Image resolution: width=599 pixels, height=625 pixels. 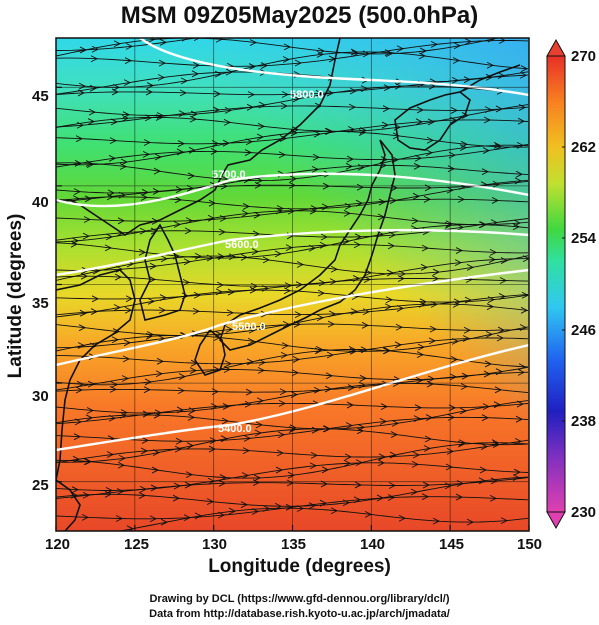 What do you see at coordinates (584, 238) in the screenshot?
I see `colorbar-tick-254: 254` at bounding box center [584, 238].